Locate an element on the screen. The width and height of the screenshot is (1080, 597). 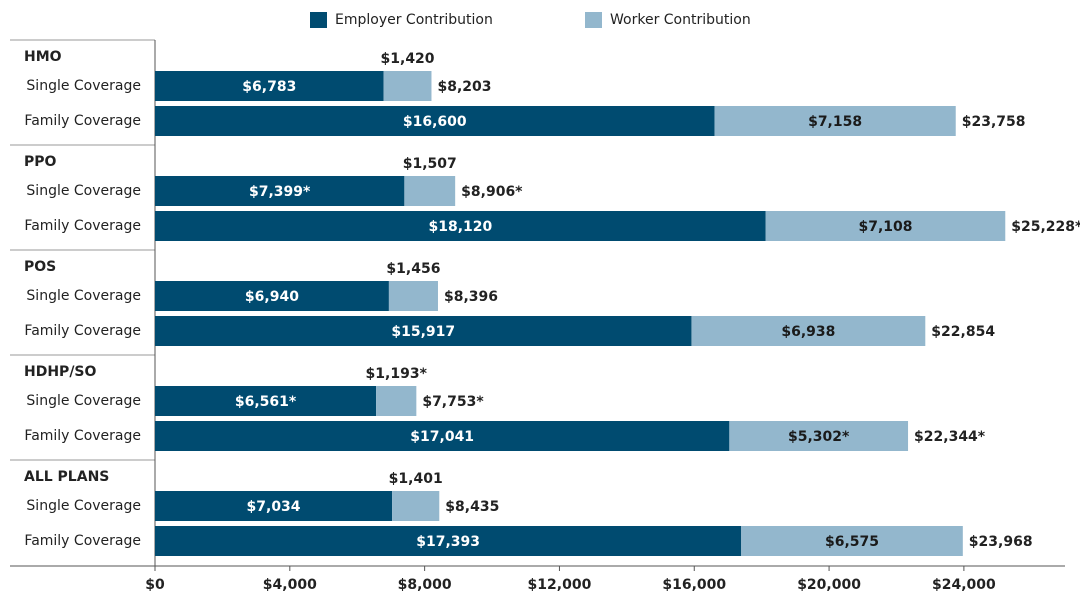
x-tick-label: $20,000 is located at coordinates (829, 585).